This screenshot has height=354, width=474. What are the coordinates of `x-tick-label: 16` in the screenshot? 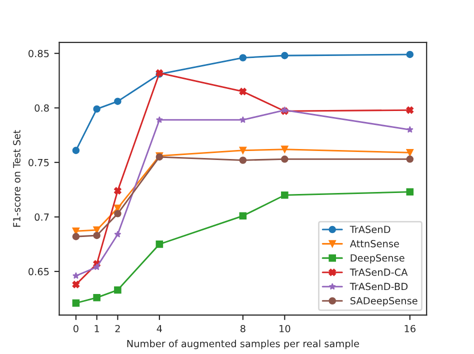 It's located at (410, 328).